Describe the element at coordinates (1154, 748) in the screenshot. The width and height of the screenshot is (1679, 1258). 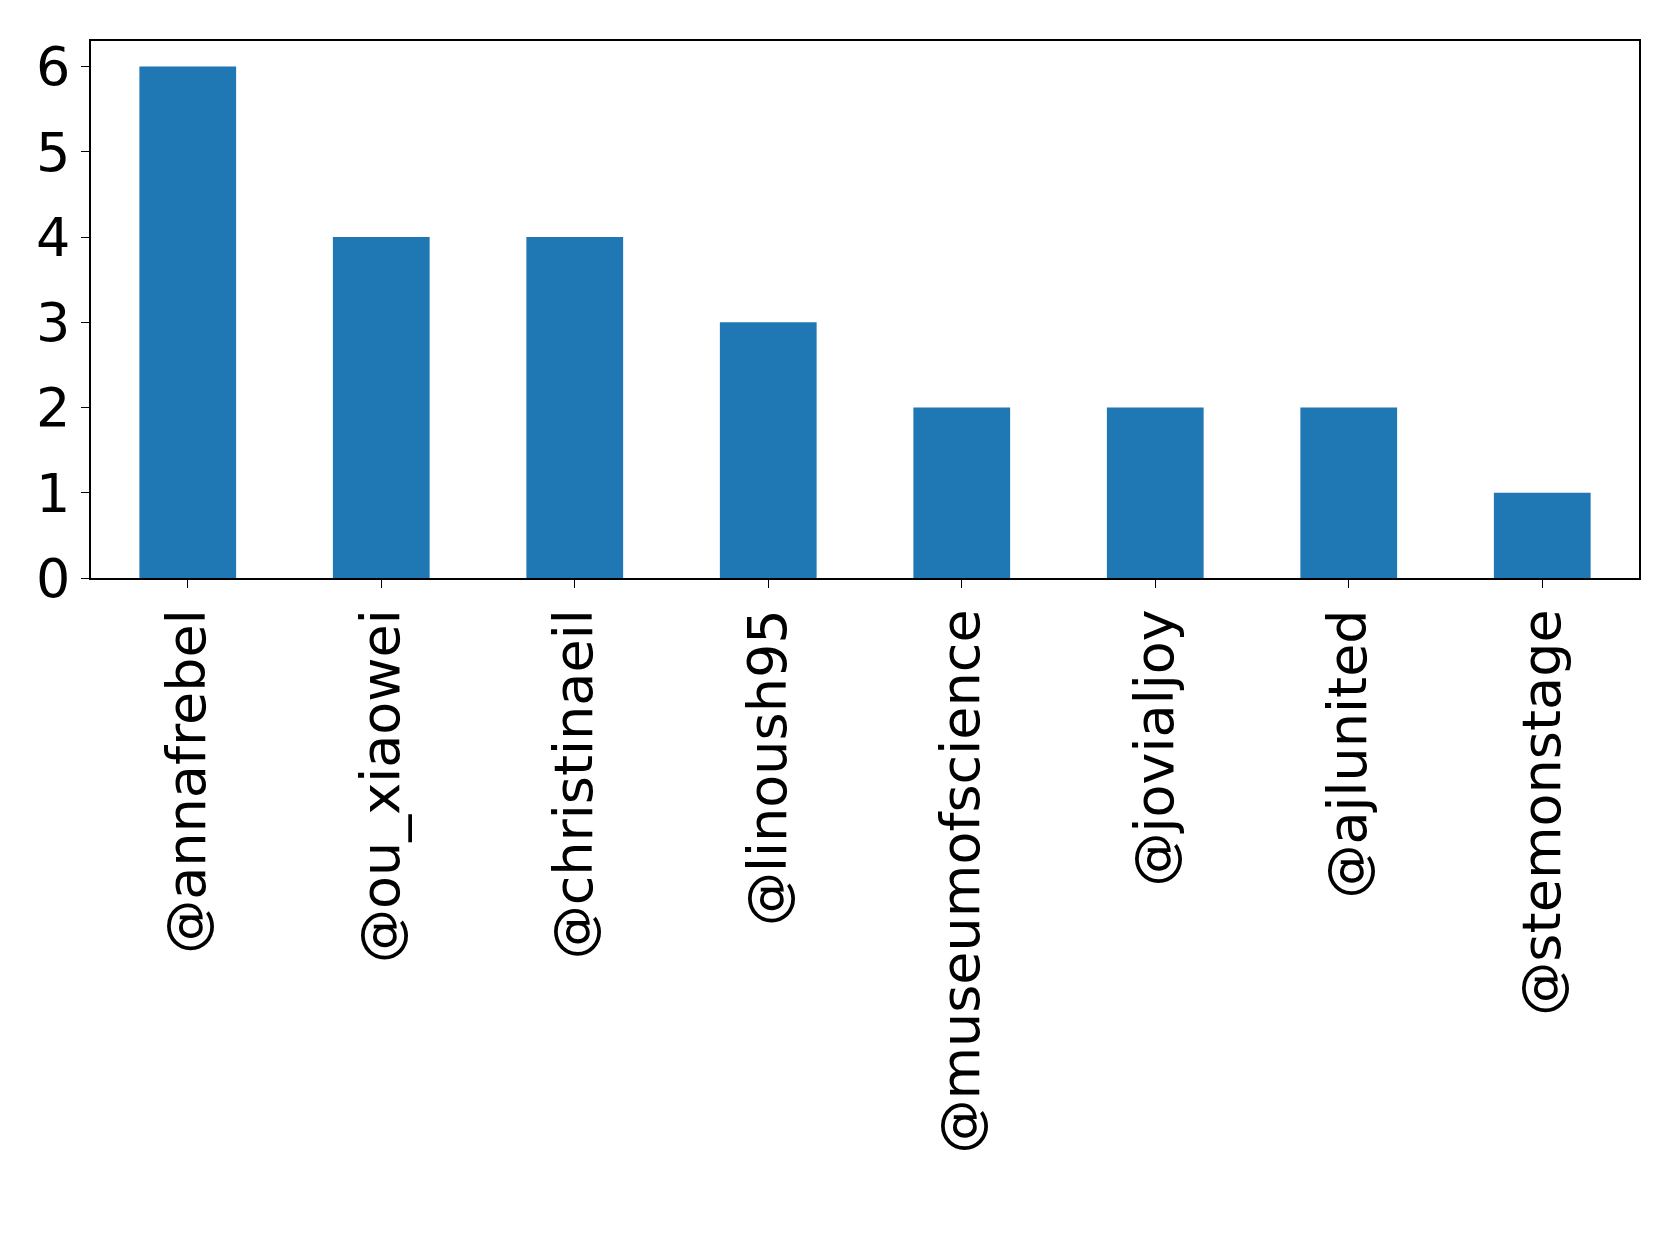
I see `x-tick-label: @jovialjoy` at that location.